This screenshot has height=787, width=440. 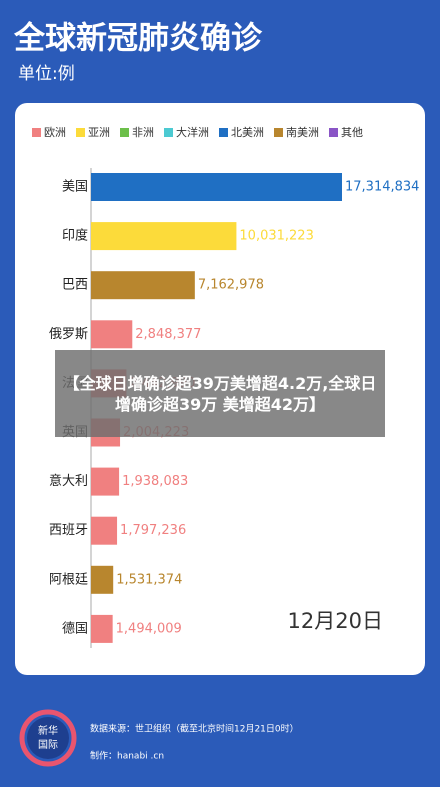 I want to click on date: 12月20日, so click(x=335, y=621).